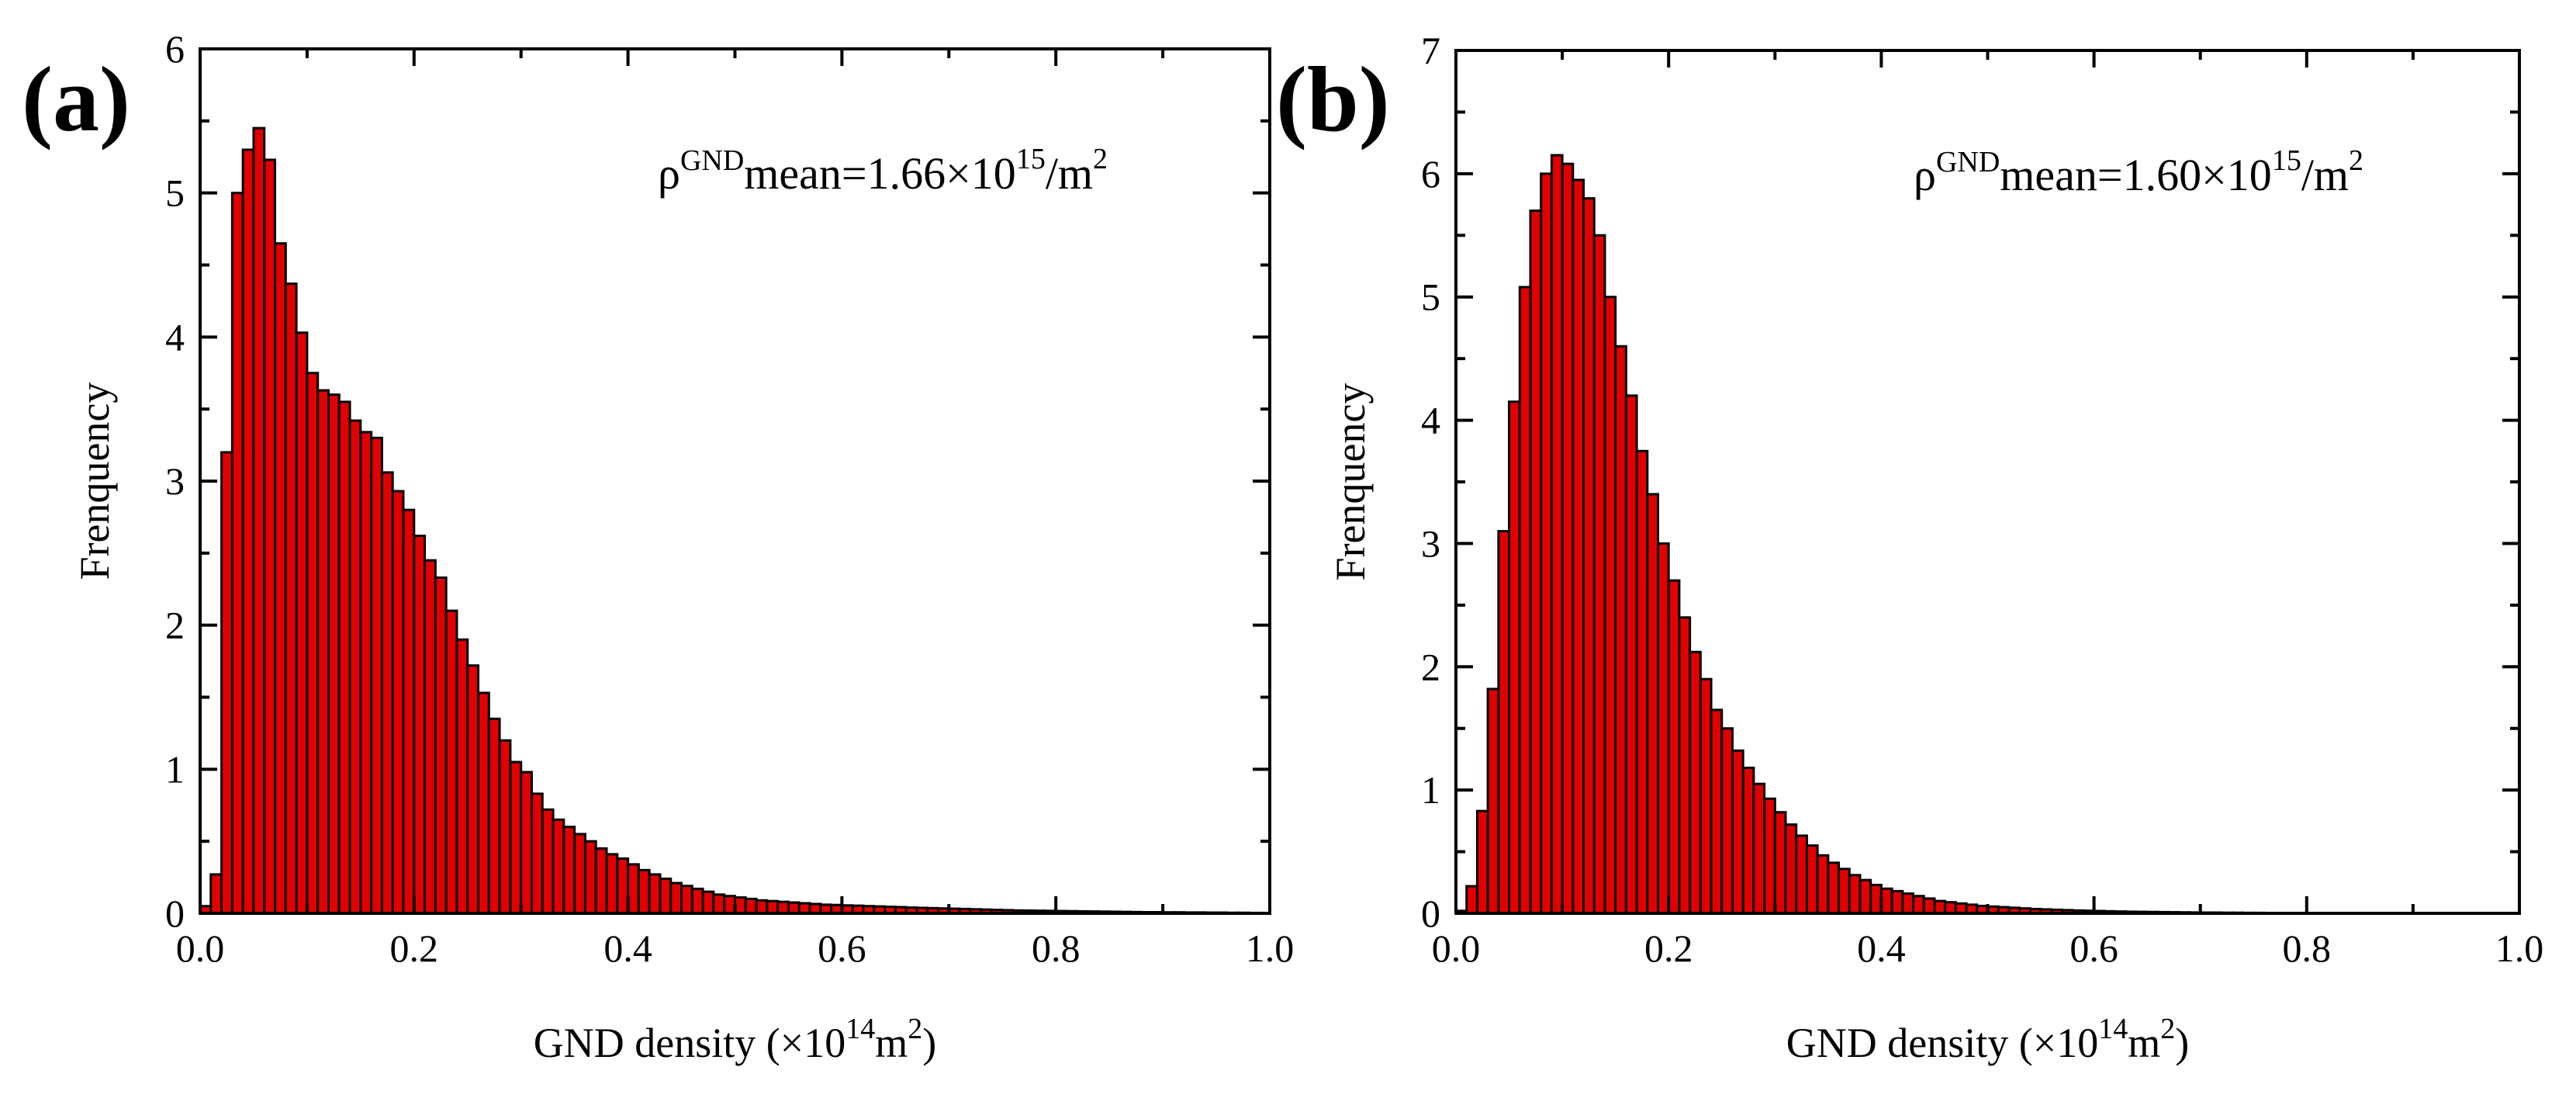  Describe the element at coordinates (669, 173) in the screenshot. I see `annotation-rho: ρ` at that location.